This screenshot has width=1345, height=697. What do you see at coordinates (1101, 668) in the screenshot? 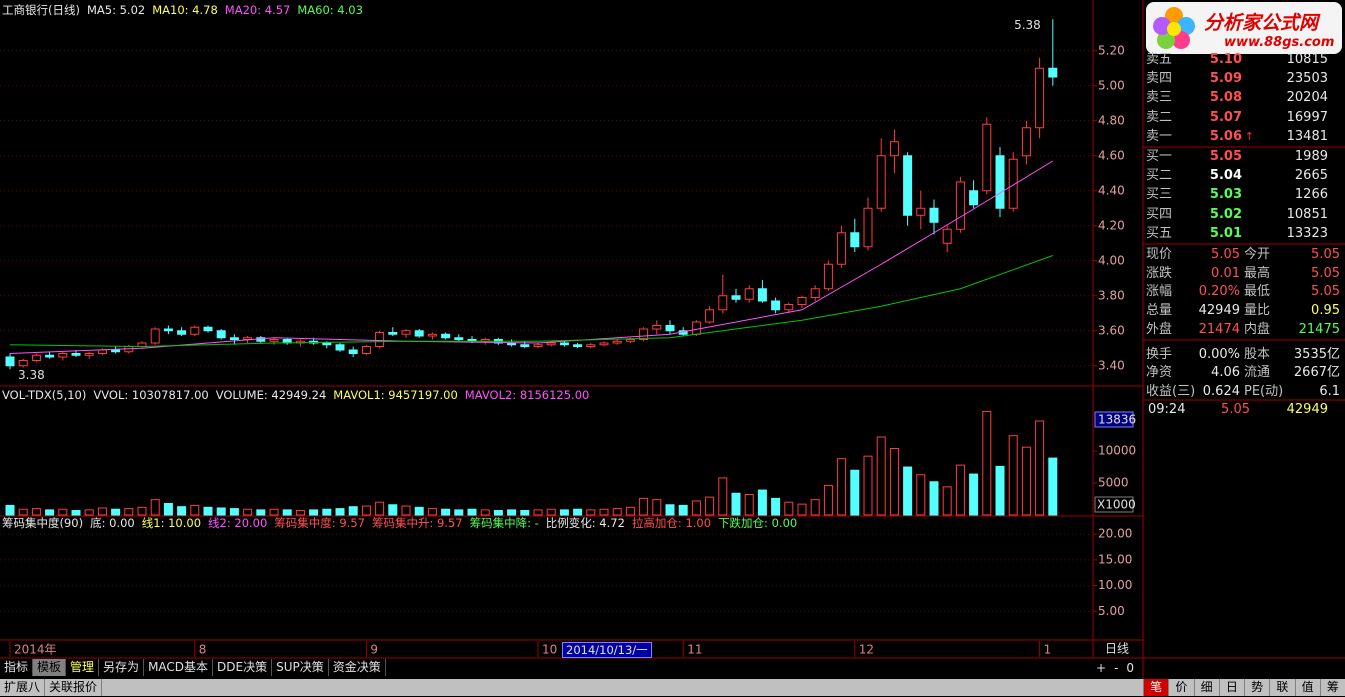
I see `tab: +` at bounding box center [1101, 668].